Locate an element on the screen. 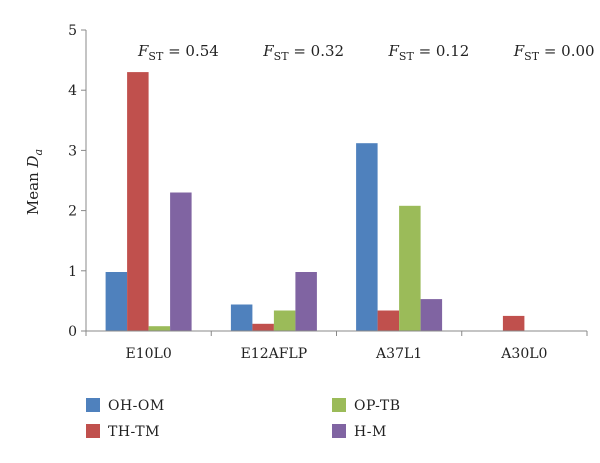  legend-label-th-tm: TH-TM is located at coordinates (134, 432).